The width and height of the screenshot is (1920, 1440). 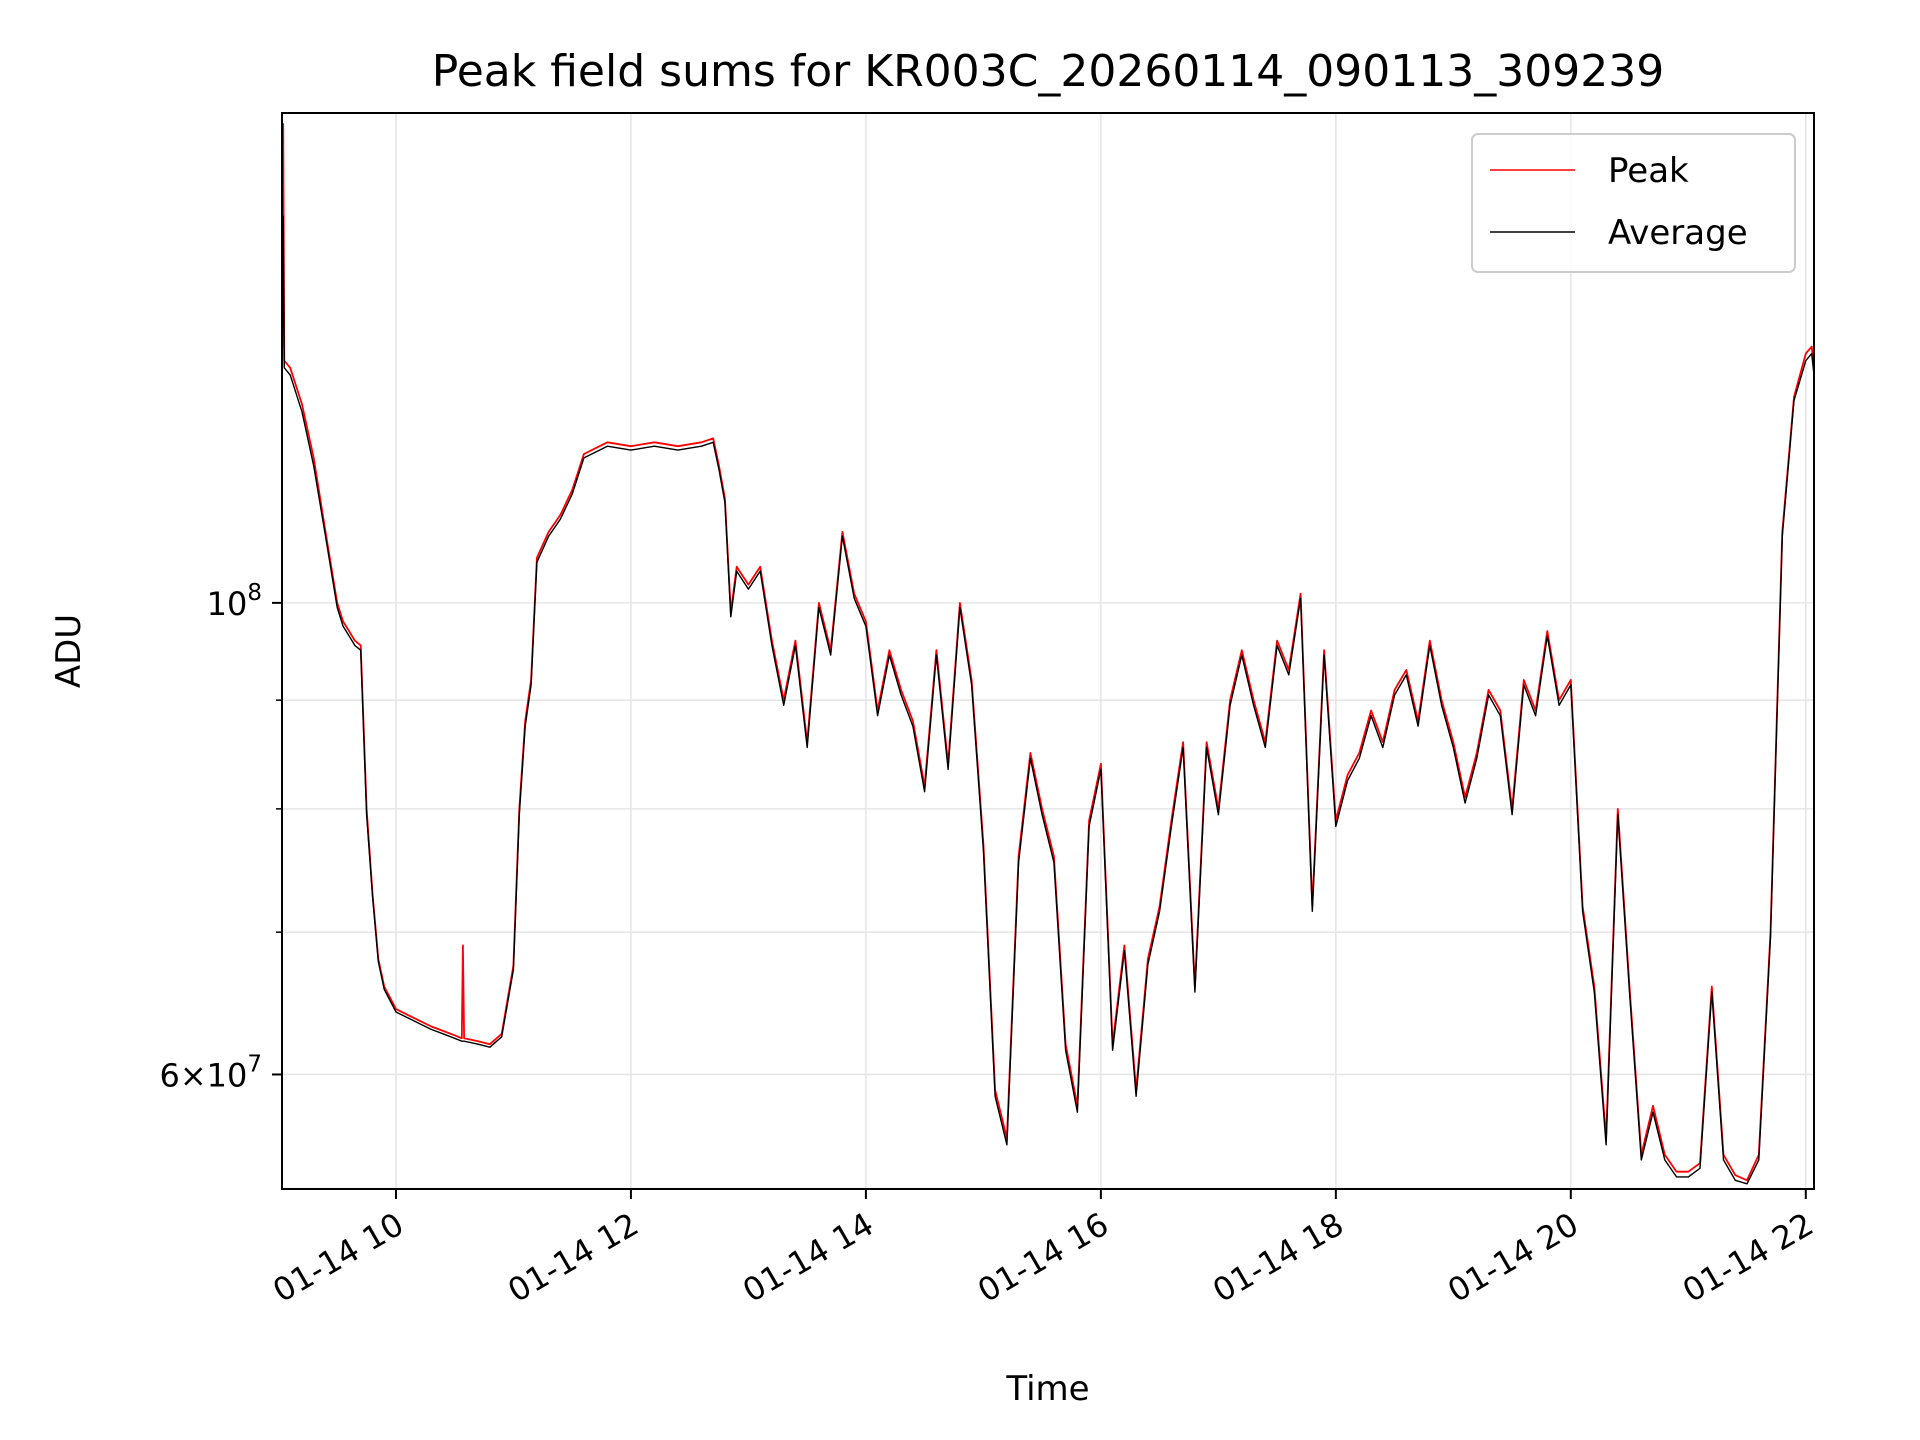 What do you see at coordinates (220, 837) in the screenshot?
I see `y-axis-ticks: 6×107 108` at bounding box center [220, 837].